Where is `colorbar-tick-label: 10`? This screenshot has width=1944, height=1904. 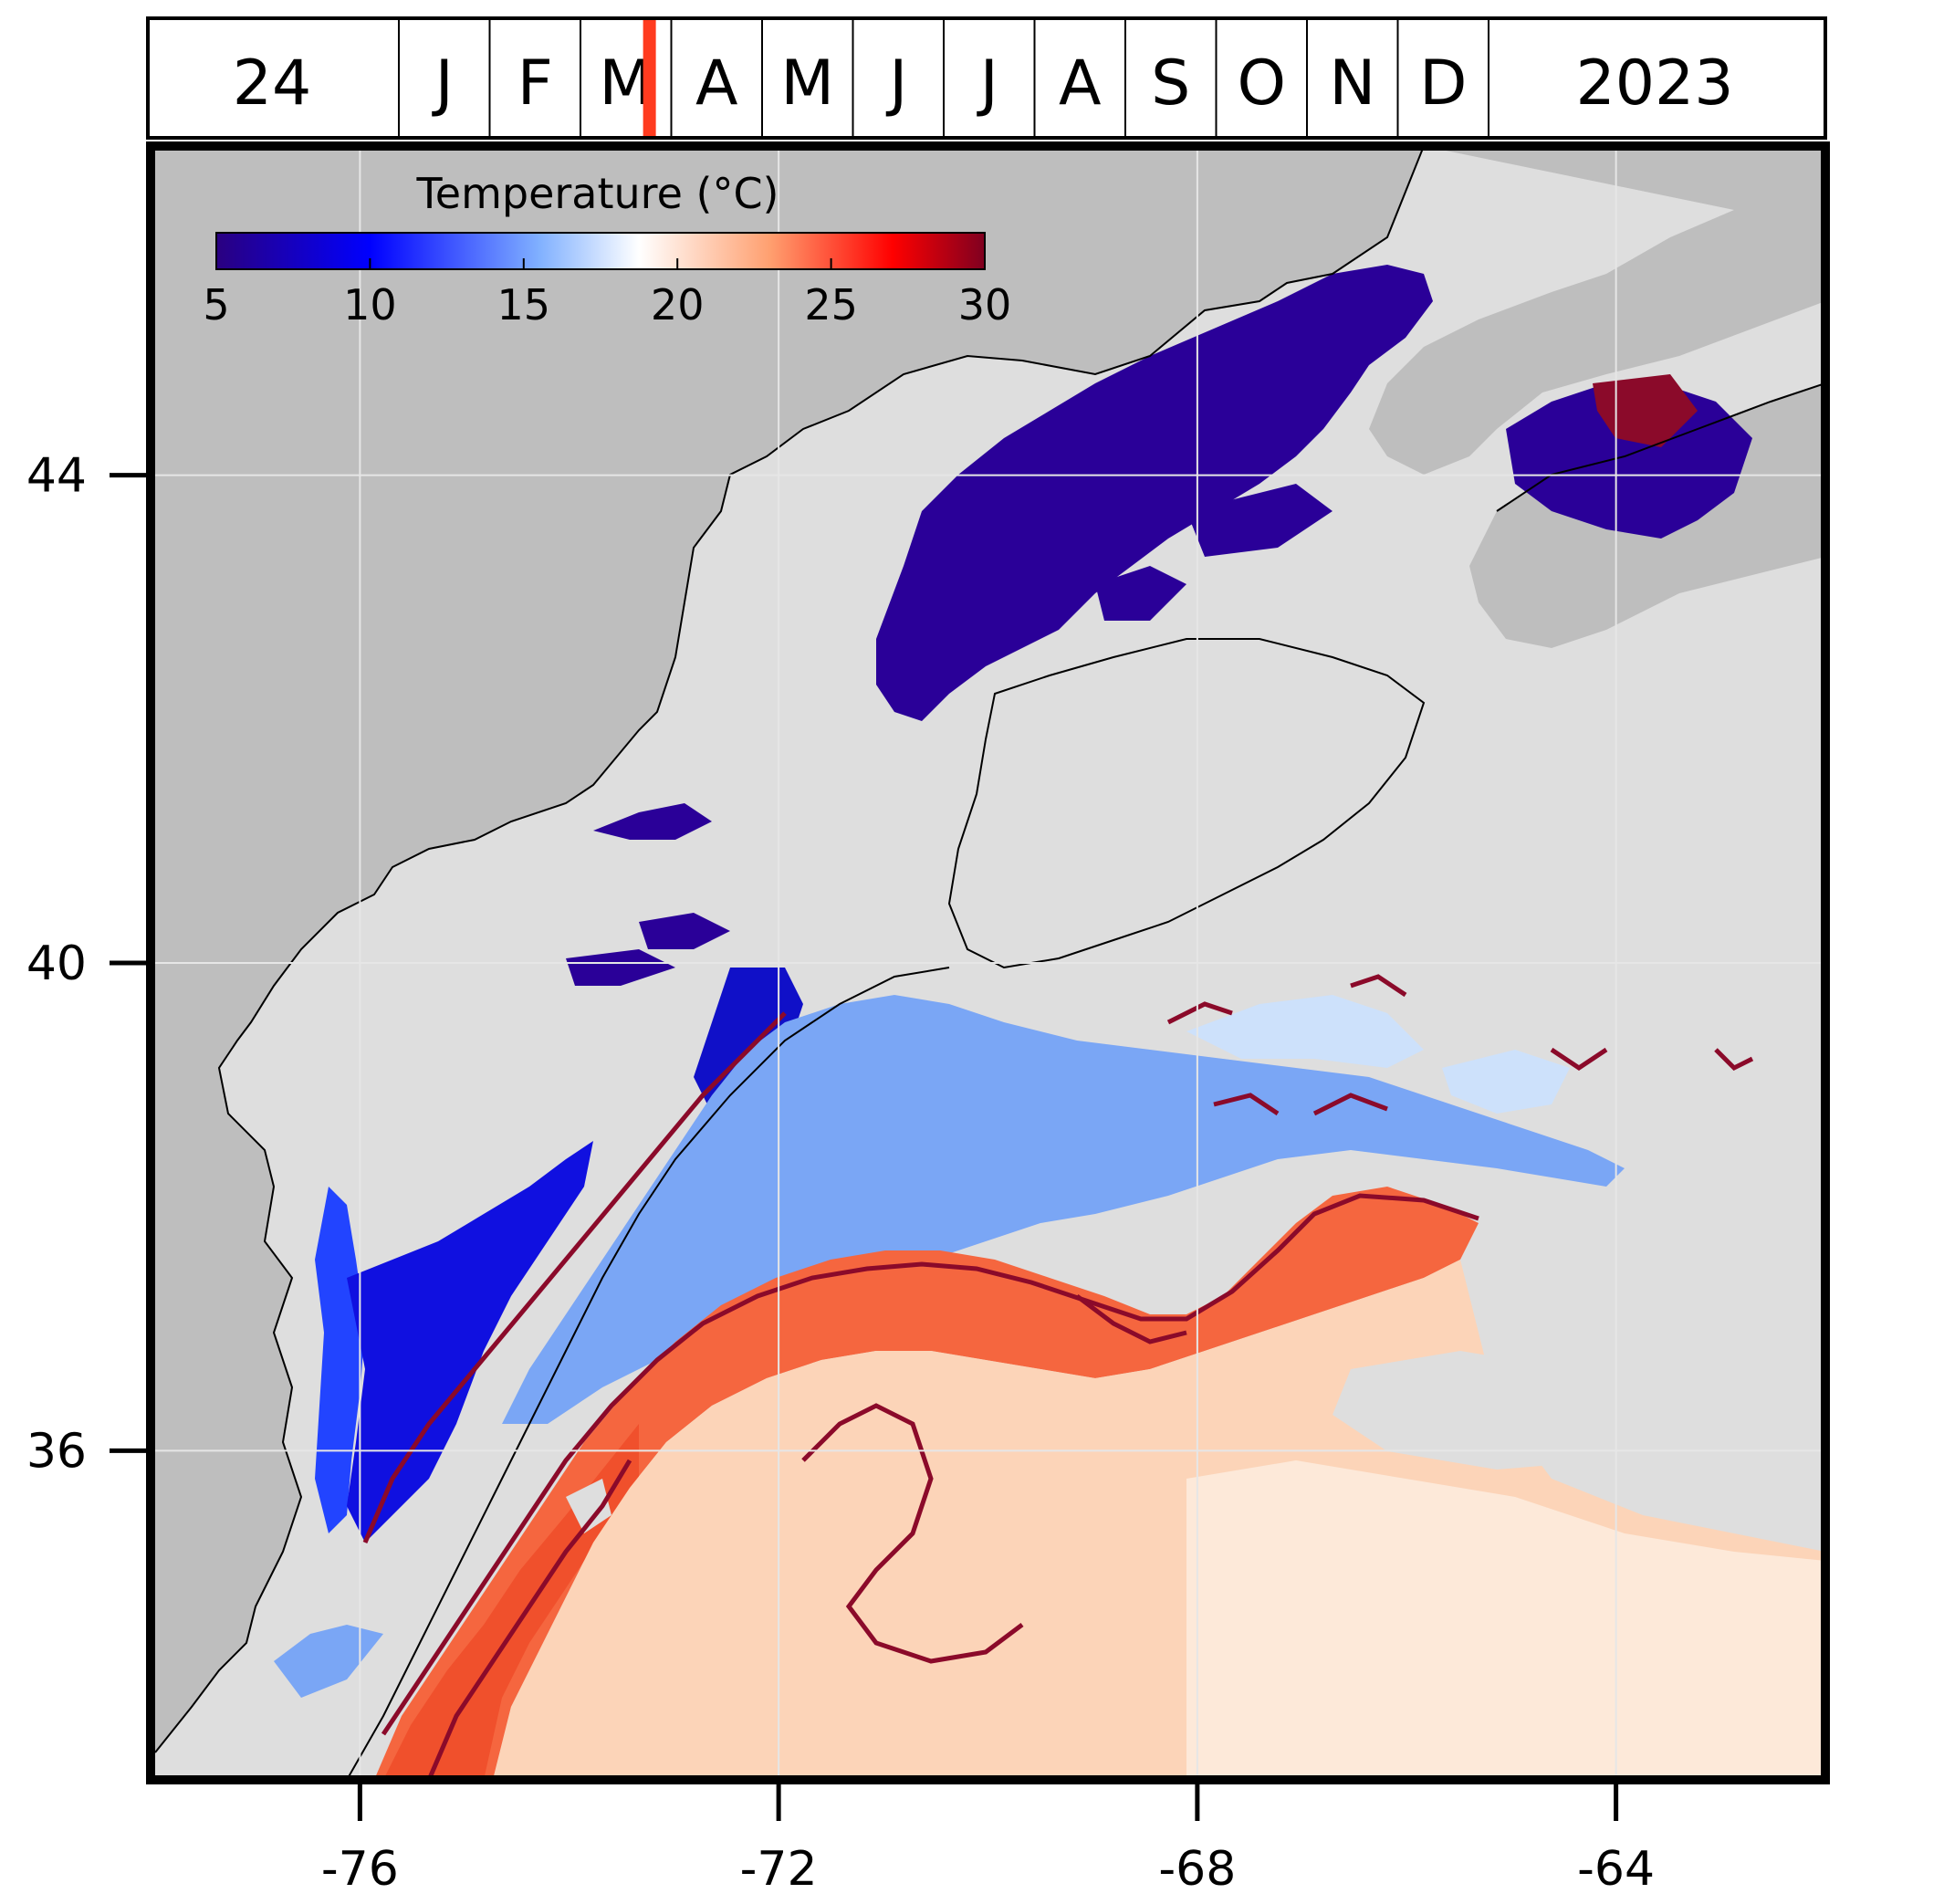 colorbar-tick-label: 10 is located at coordinates (370, 305).